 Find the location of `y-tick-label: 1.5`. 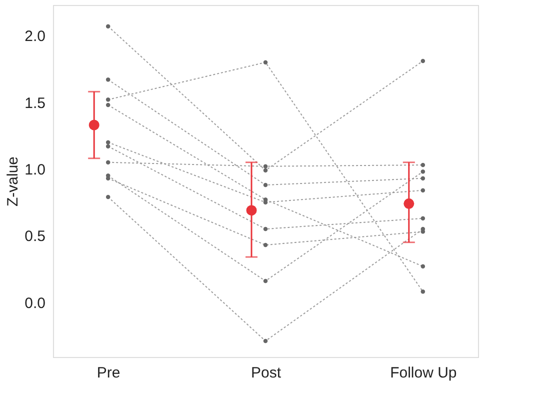

y-tick-label: 1.5 is located at coordinates (35, 103).